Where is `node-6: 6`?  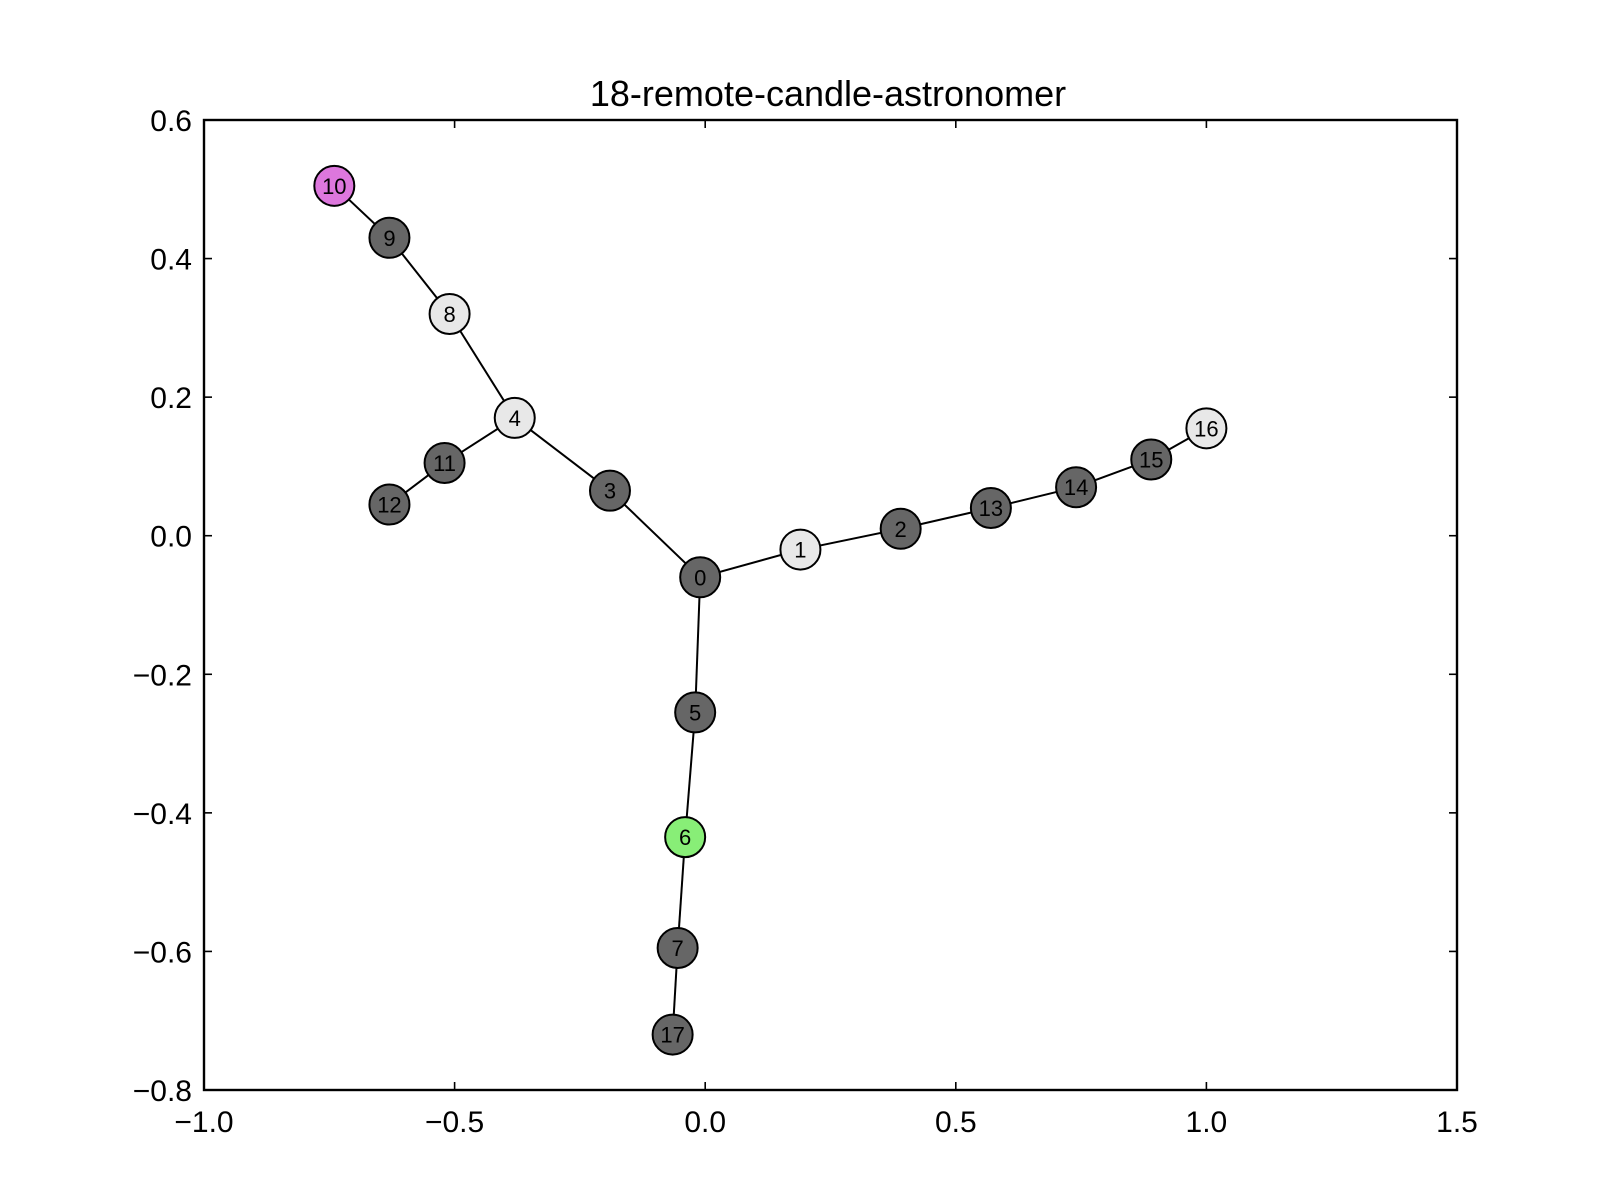 node-6: 6 is located at coordinates (685, 837).